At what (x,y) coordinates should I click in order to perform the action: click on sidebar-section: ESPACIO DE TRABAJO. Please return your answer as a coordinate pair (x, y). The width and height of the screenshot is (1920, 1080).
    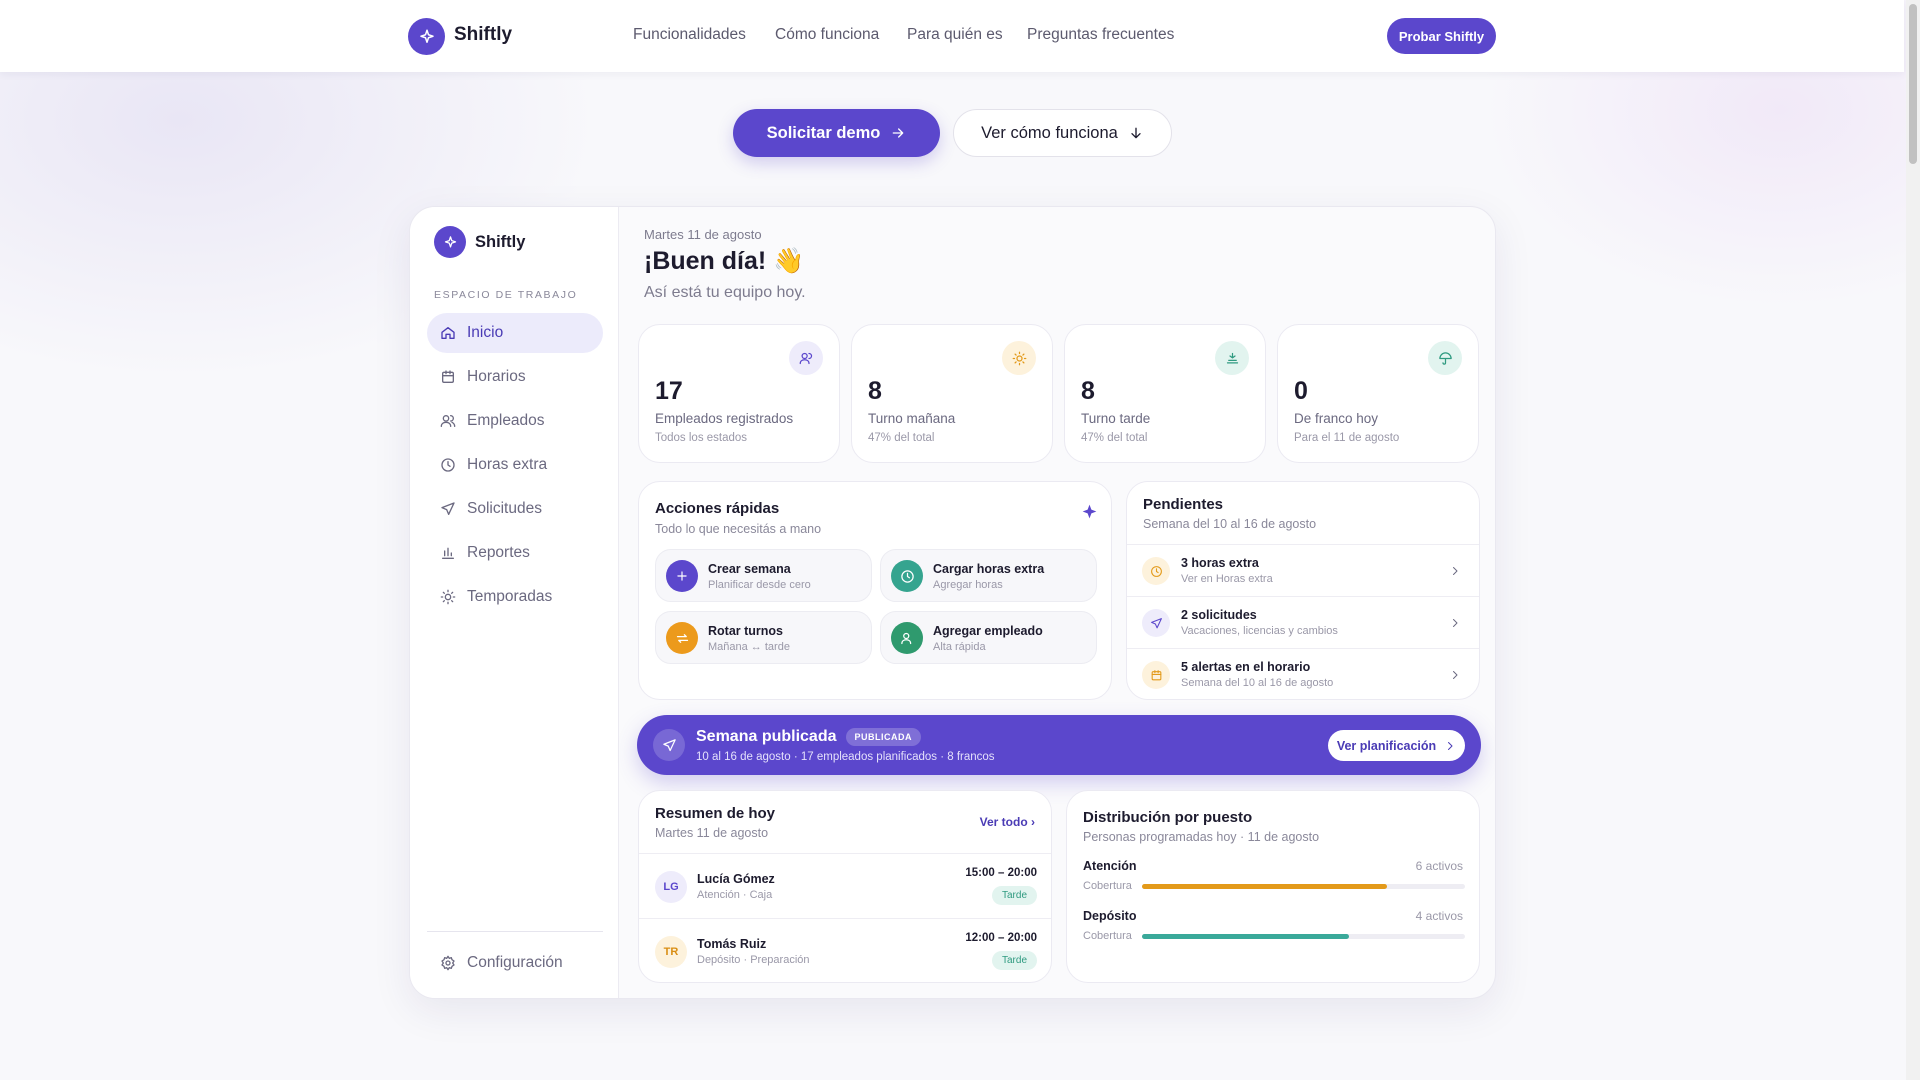
    Looking at the image, I should click on (506, 295).